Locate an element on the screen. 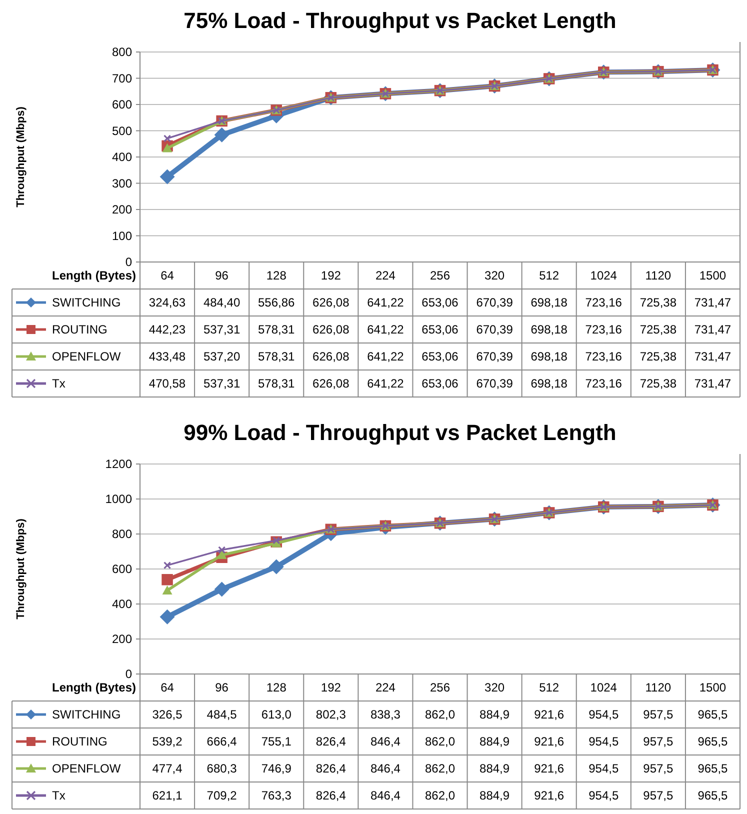  y-tick-label: 100 is located at coordinates (122, 235).